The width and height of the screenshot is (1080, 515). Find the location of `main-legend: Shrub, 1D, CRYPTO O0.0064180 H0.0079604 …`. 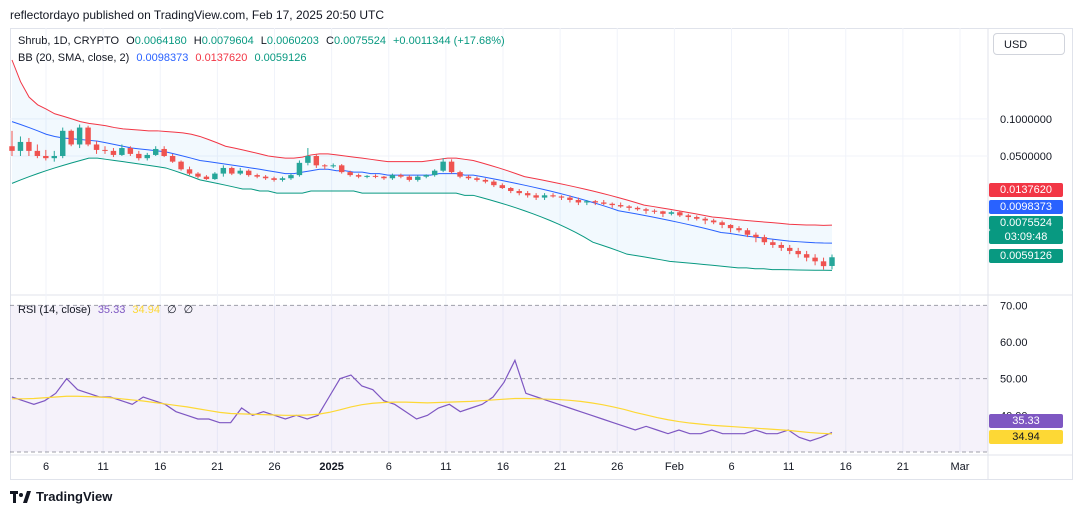

main-legend: Shrub, 1D, CRYPTO O0.0064180 H0.0079604 … is located at coordinates (263, 41).